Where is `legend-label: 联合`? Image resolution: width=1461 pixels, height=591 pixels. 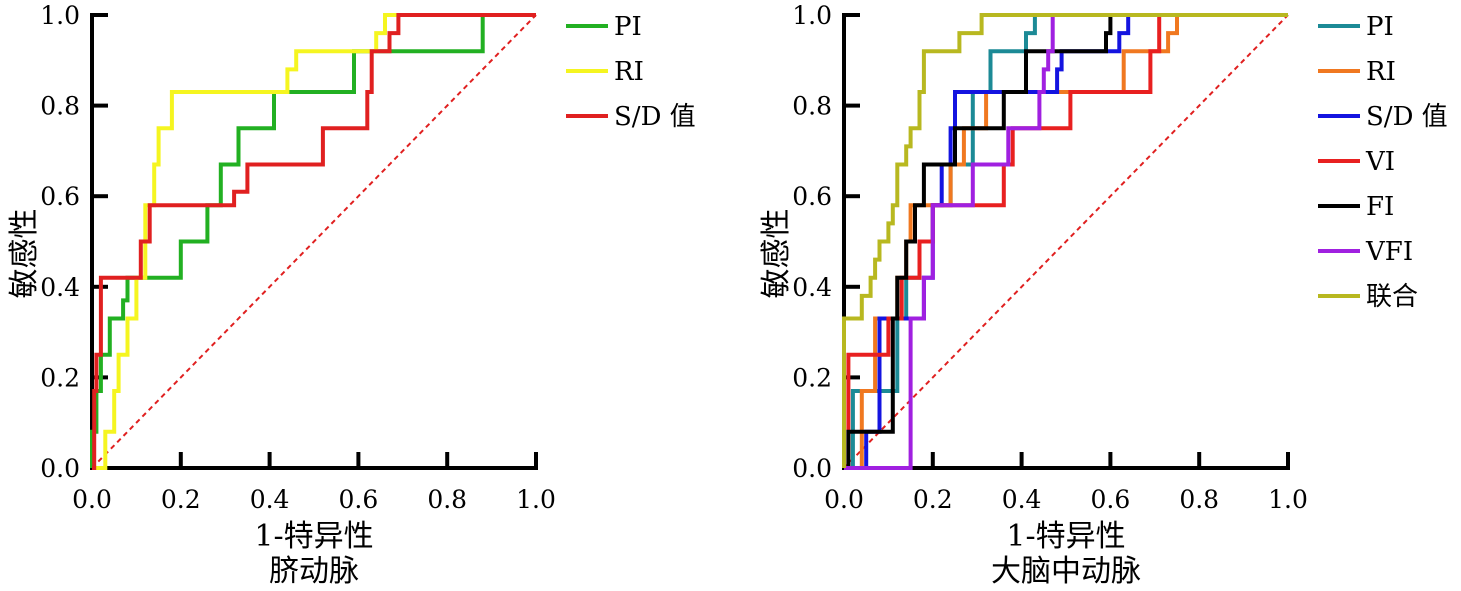 legend-label: 联合 is located at coordinates (1392, 297).